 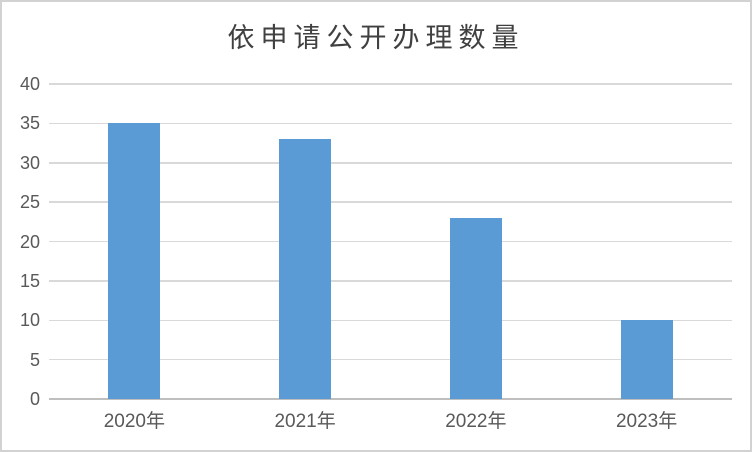 I want to click on y-axis-tick-label: 35, so click(x=29, y=123).